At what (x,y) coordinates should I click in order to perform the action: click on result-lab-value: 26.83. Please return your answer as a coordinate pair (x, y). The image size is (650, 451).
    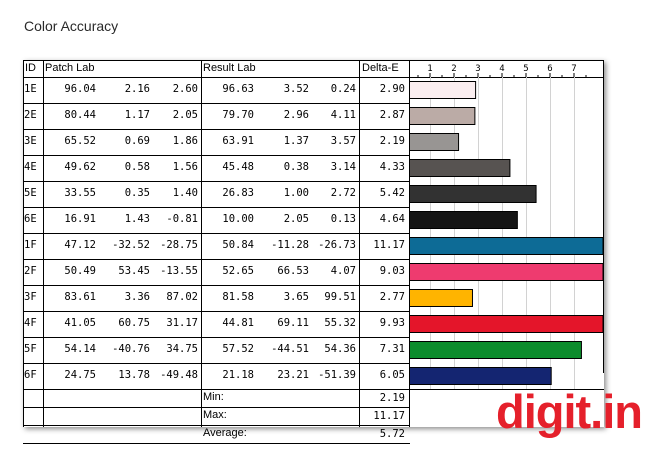
    Looking at the image, I should click on (238, 193).